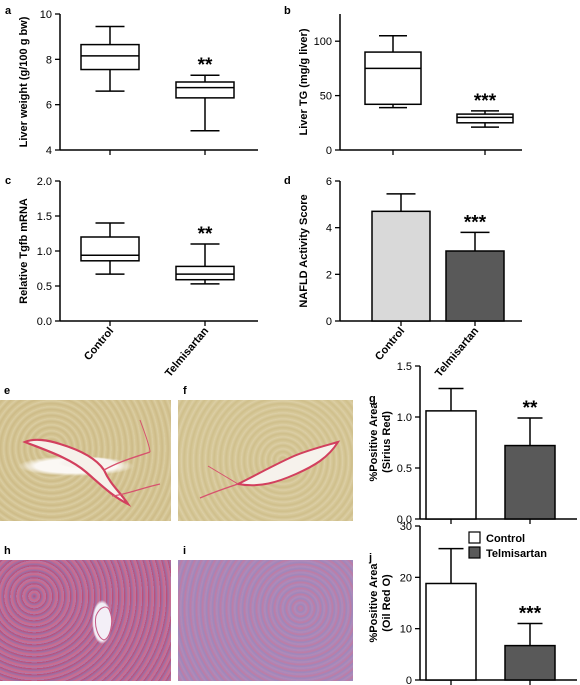 This screenshot has width=580, height=685. I want to click on y-tick-label: 30, so click(406, 527).